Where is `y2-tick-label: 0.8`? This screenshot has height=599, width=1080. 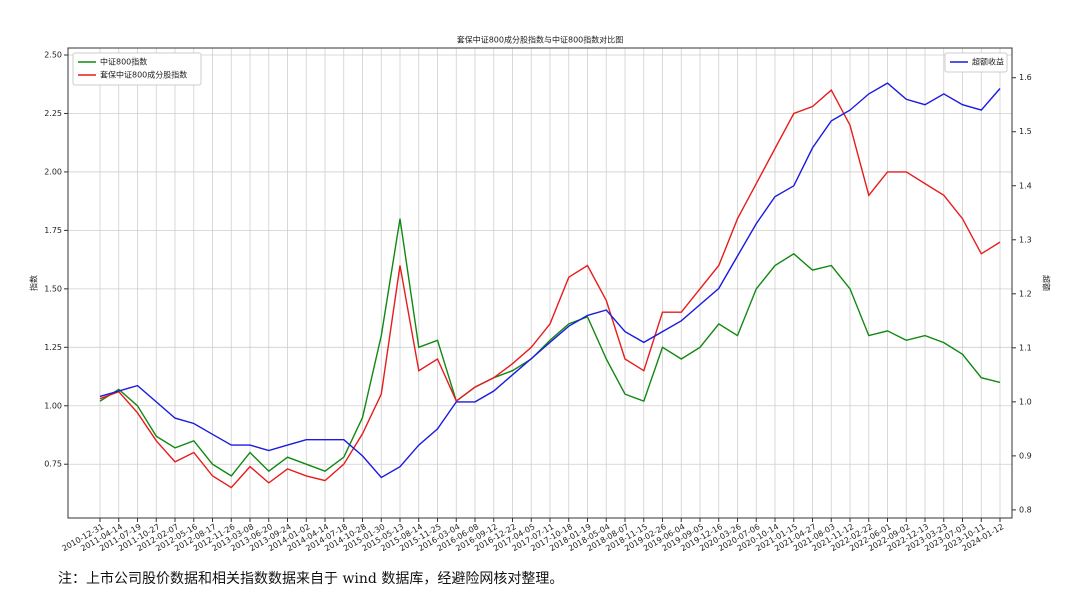
y2-tick-label: 0.8 is located at coordinates (1025, 509).